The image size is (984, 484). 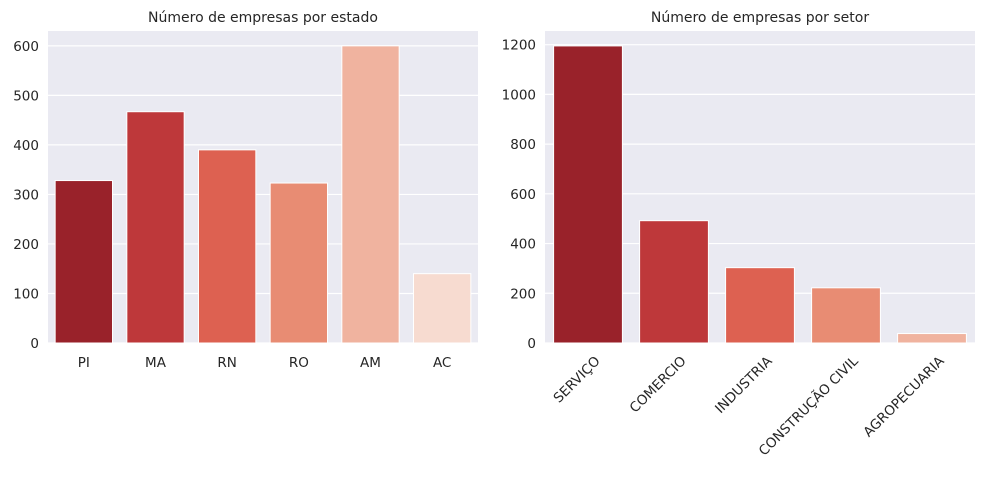 What do you see at coordinates (84, 363) in the screenshot?
I see `x-tick-label: PI` at bounding box center [84, 363].